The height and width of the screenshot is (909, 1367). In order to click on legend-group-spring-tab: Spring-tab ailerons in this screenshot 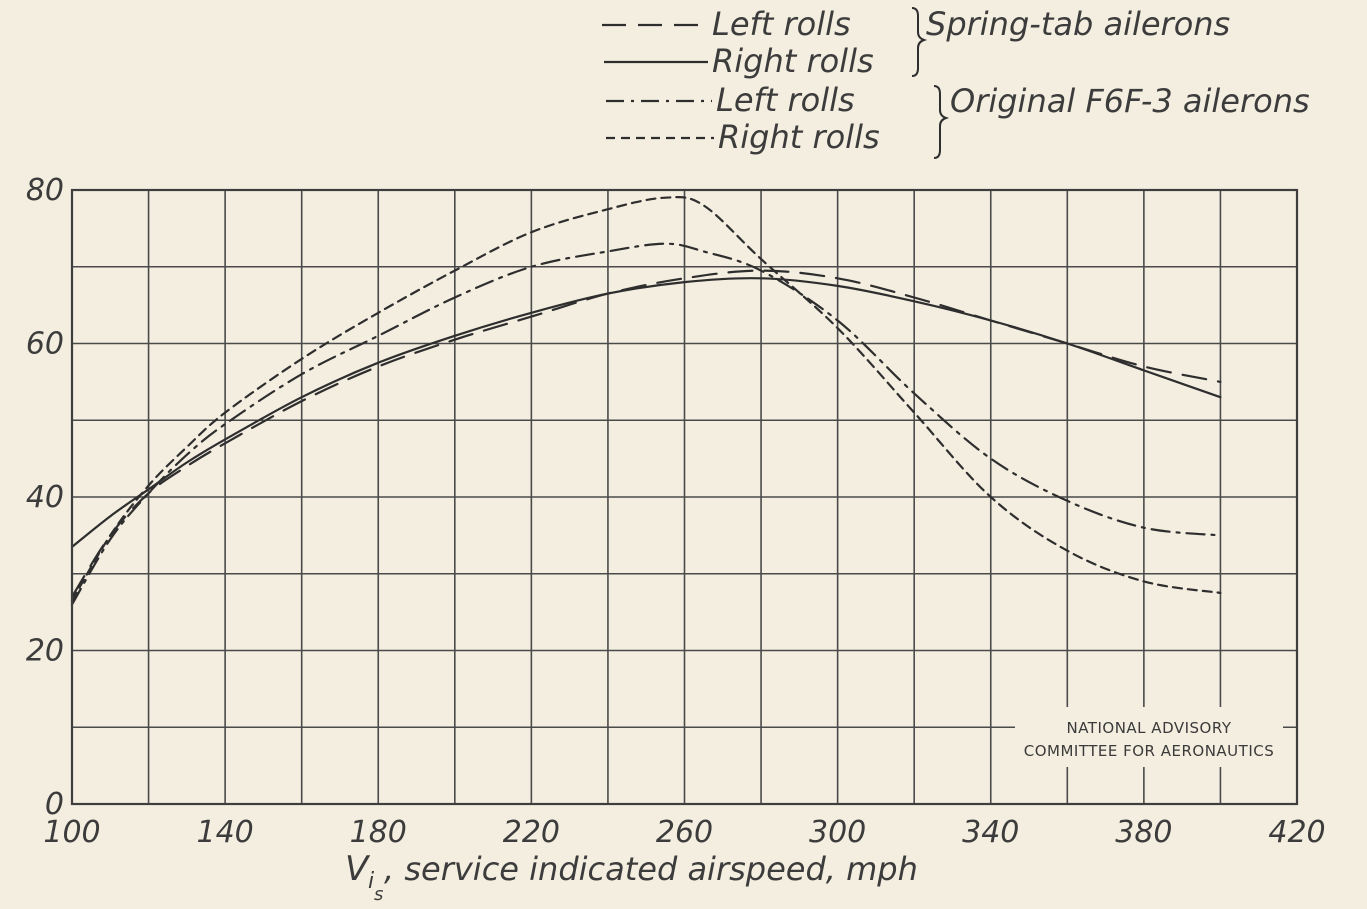, I will do `click(1078, 24)`.